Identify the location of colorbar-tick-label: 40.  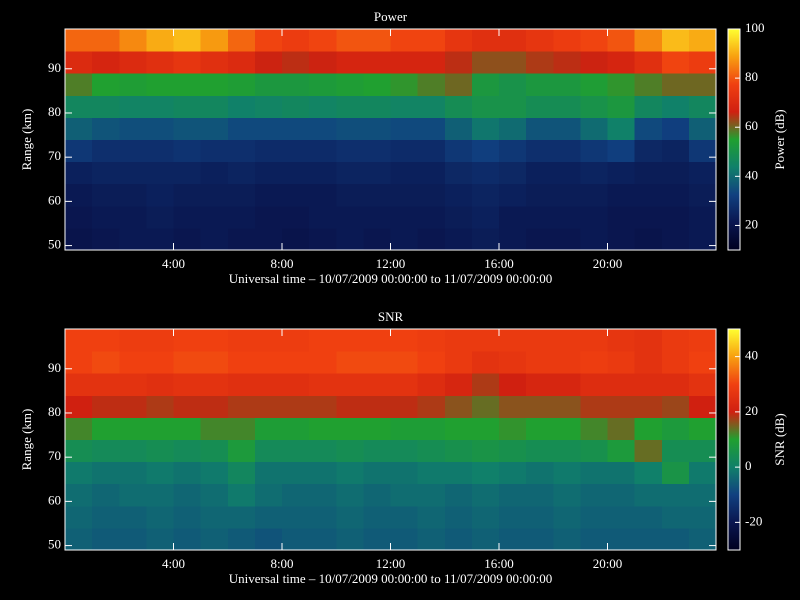
(751, 355).